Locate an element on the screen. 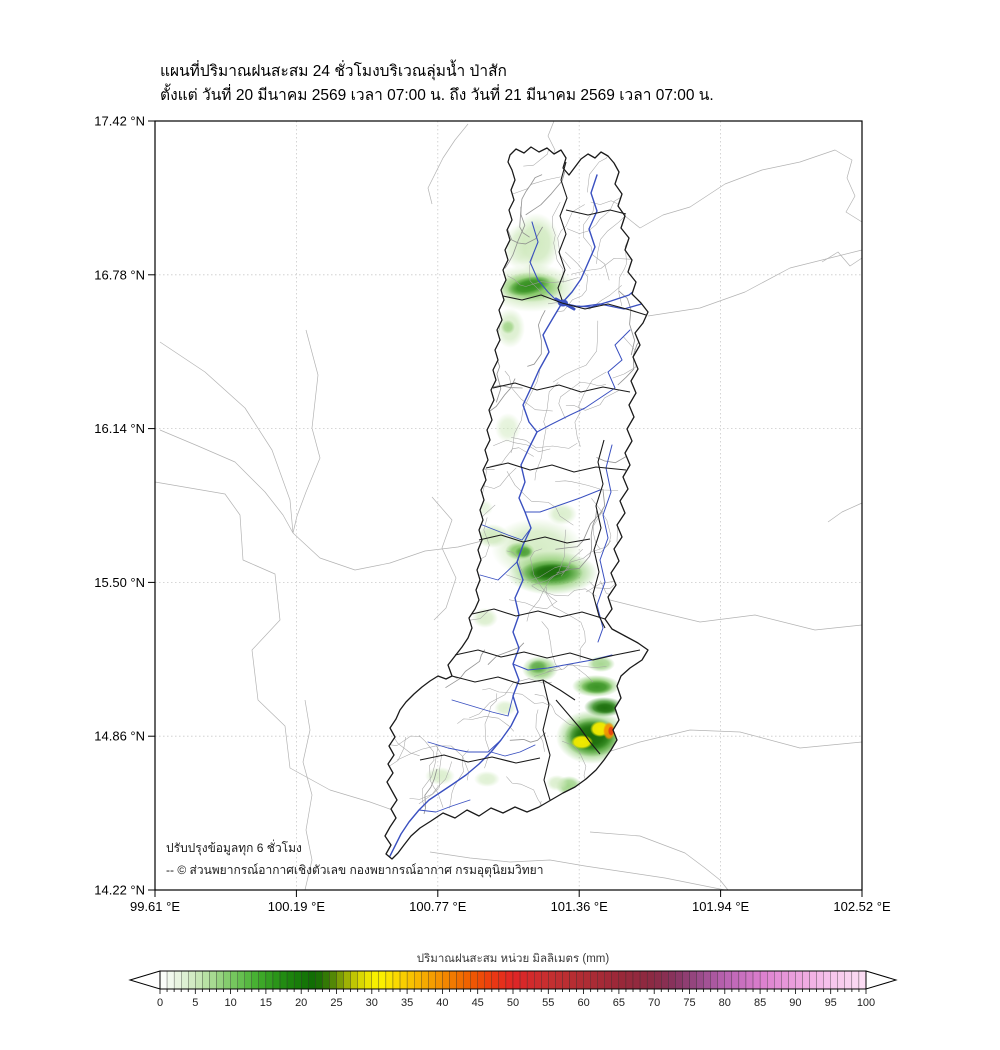  colorbar-tick-label: 80 is located at coordinates (725, 1003).